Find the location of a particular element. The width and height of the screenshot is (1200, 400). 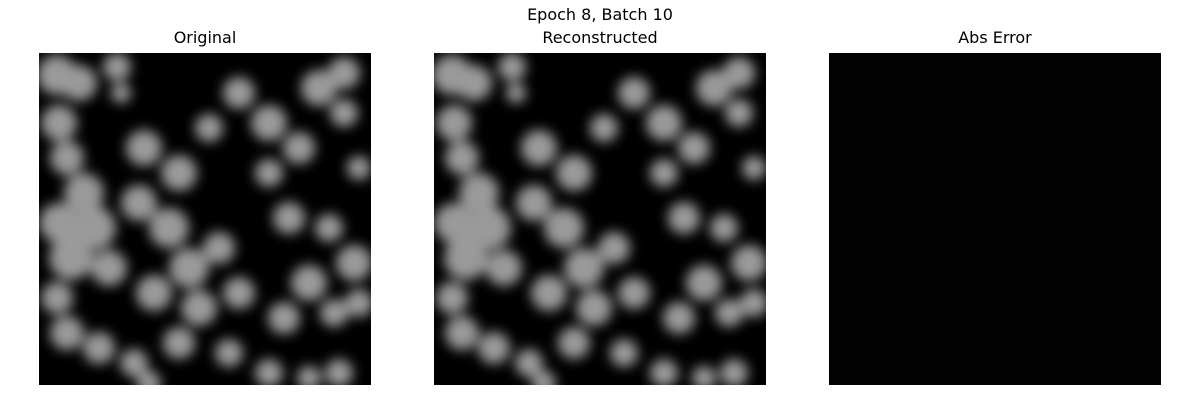

figure-title: Epoch 8, Batch 10 is located at coordinates (600, 14).